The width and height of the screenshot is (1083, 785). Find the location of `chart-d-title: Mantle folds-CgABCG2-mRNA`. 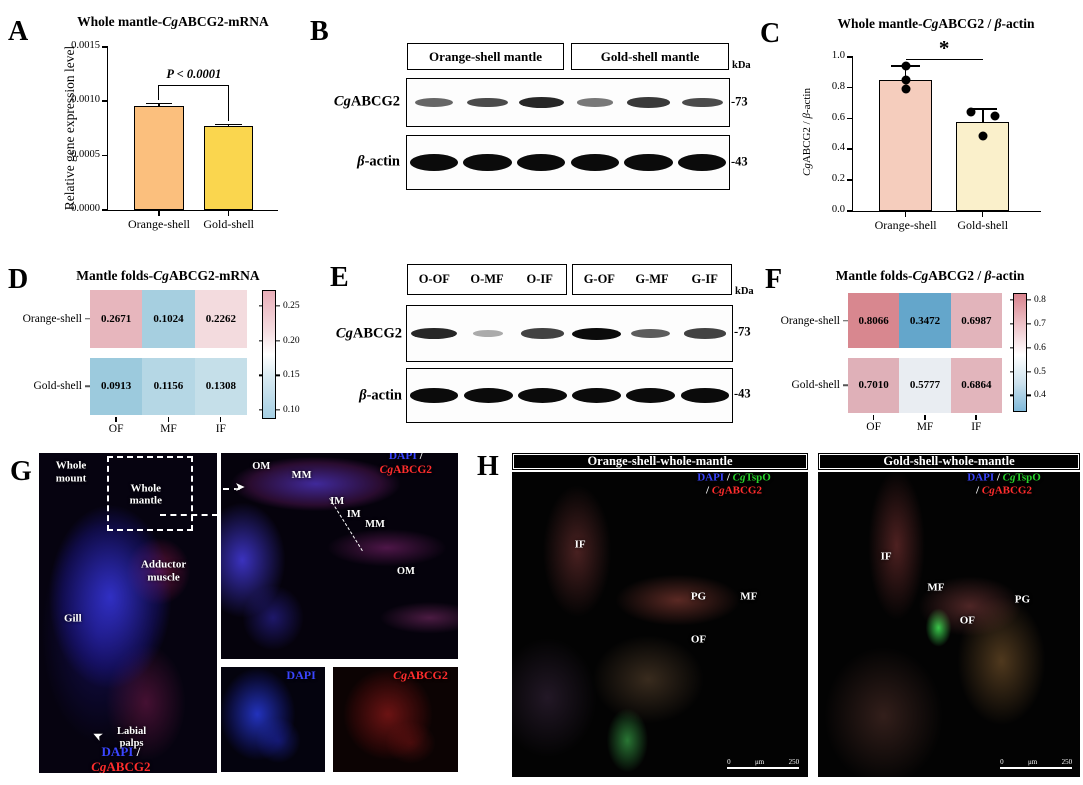

chart-d-title: Mantle folds-CgABCG2-mRNA is located at coordinates (168, 276).